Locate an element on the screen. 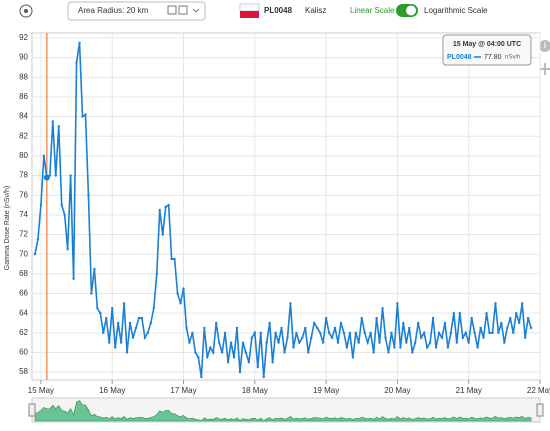 This screenshot has width=550, height=431. x-tick-label: 17 May is located at coordinates (183, 390).